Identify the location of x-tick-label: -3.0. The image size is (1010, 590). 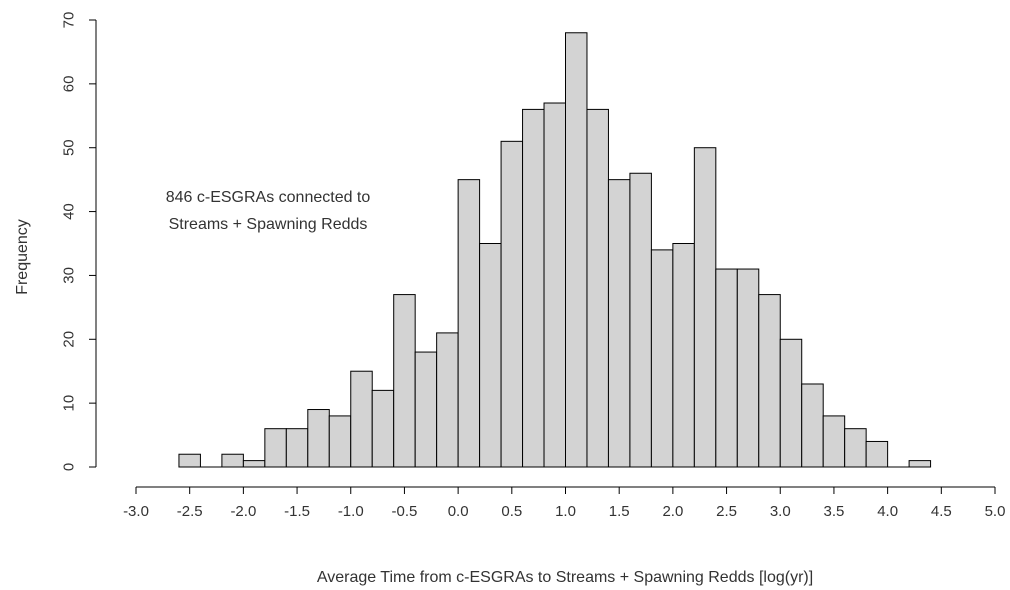
(136, 511).